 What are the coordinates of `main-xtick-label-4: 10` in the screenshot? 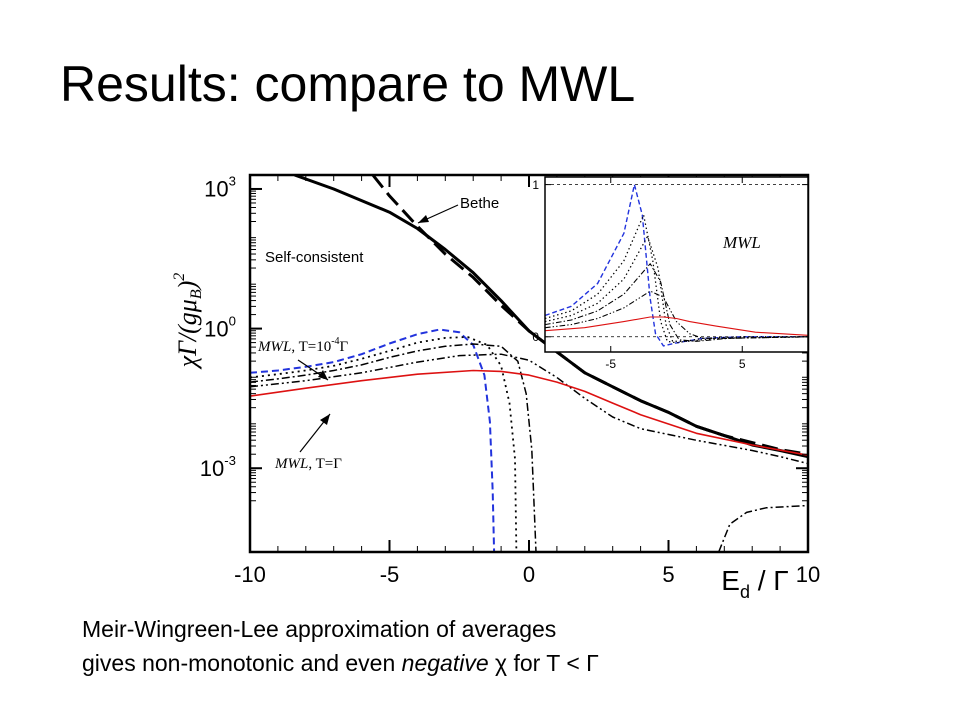 It's located at (808, 574).